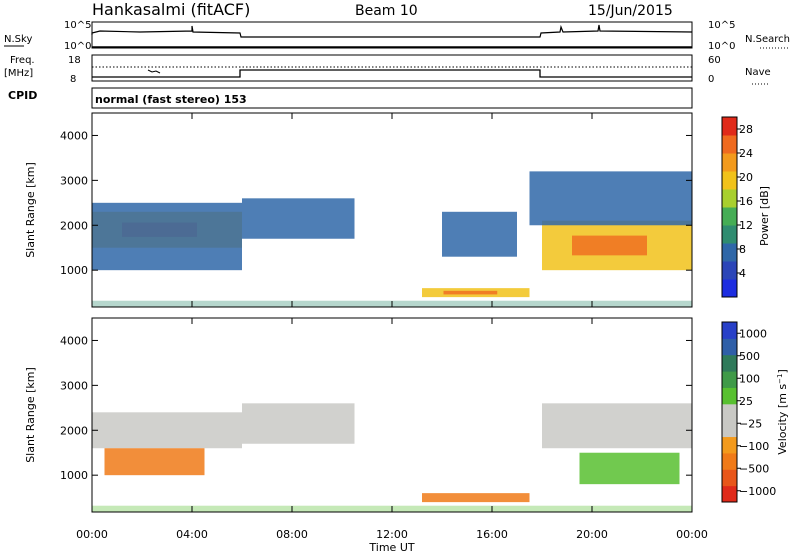  I want to click on colorbar-tick-label: 25, so click(746, 401).